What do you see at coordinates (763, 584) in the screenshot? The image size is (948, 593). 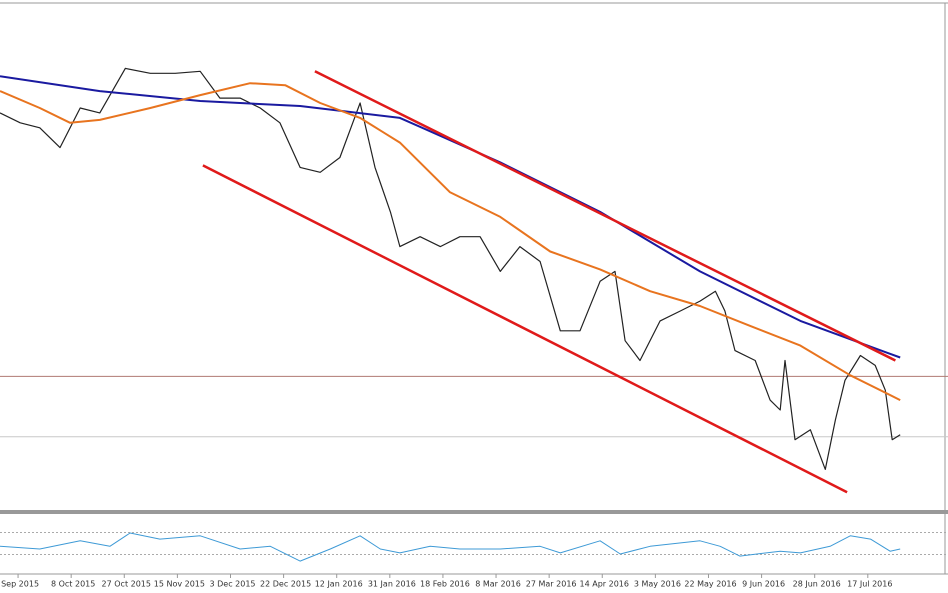 I see `x-tick-label: 9 Jun 2016` at bounding box center [763, 584].